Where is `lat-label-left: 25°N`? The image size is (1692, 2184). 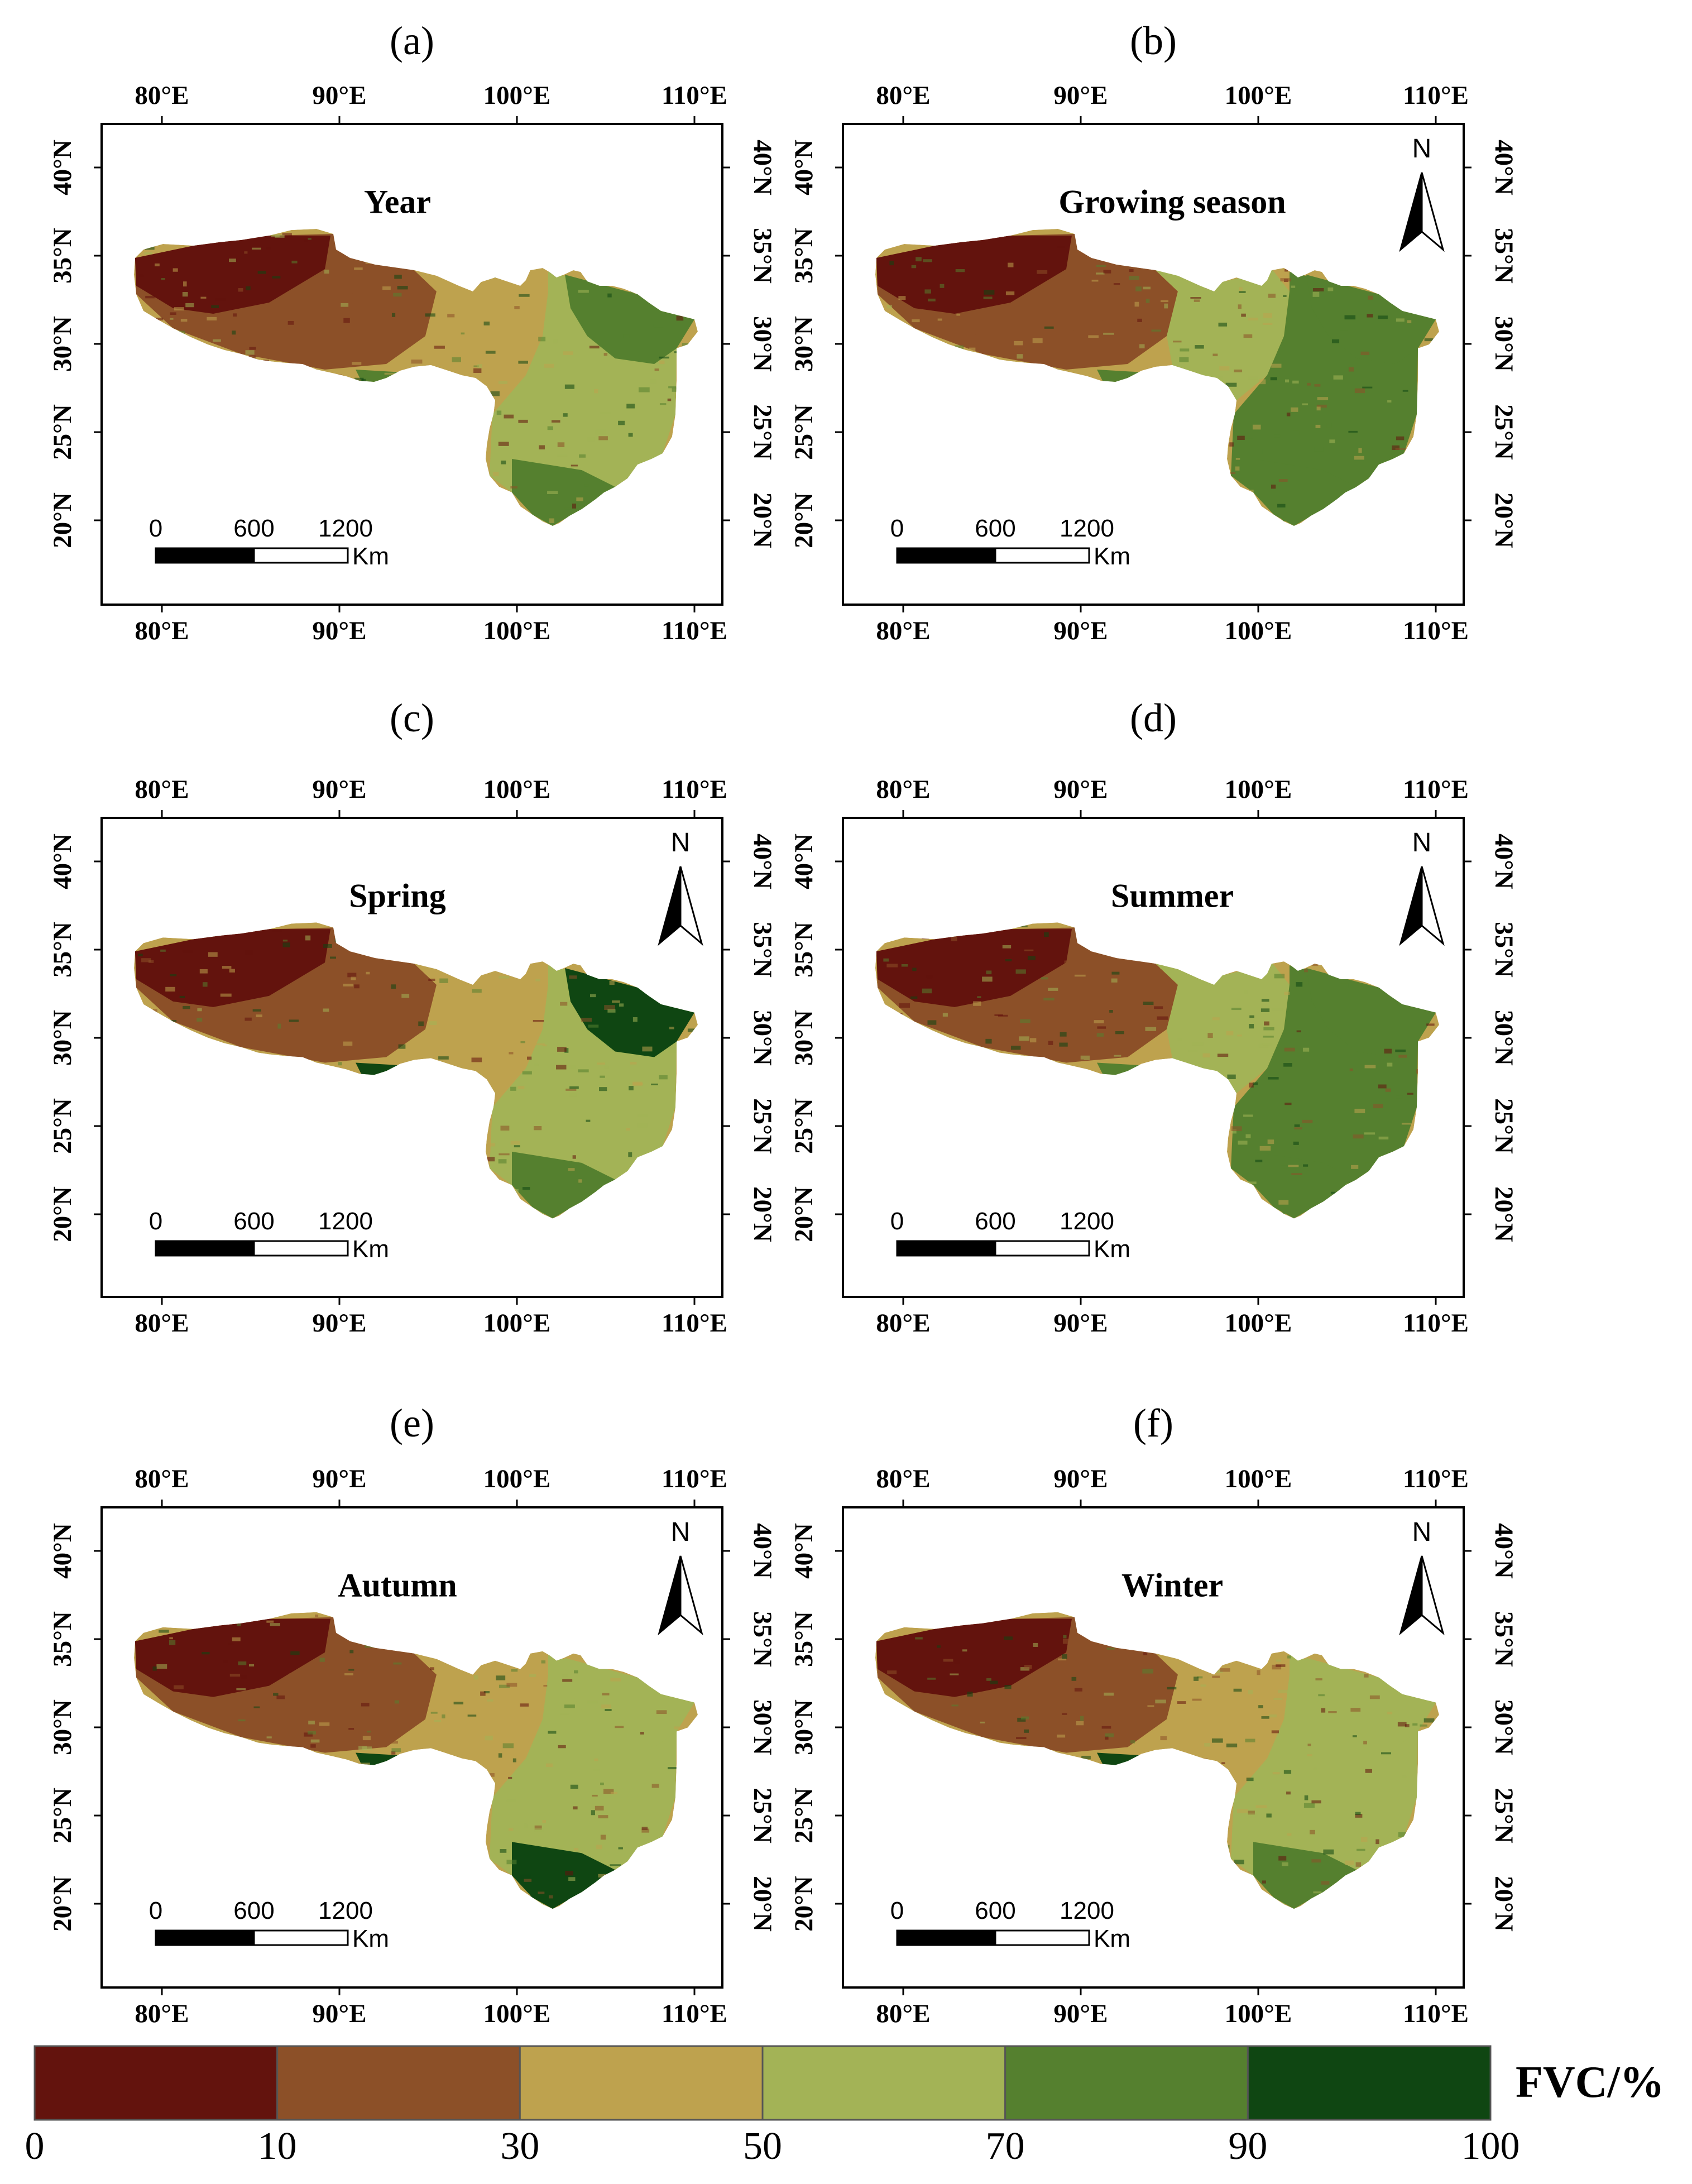
lat-label-left: 25°N is located at coordinates (63, 1126).